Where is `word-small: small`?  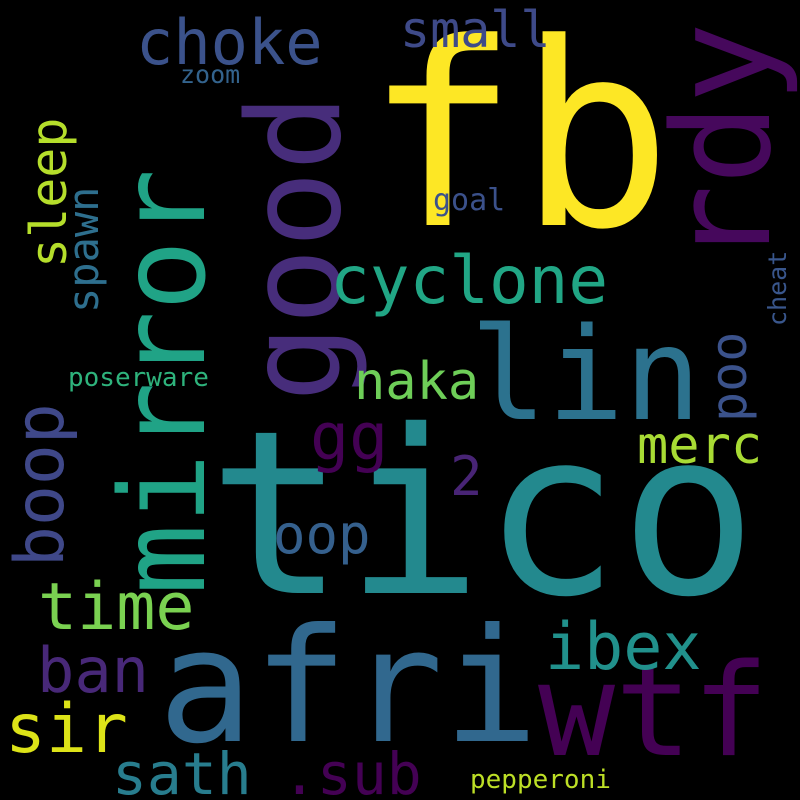 word-small: small is located at coordinates (475, 30).